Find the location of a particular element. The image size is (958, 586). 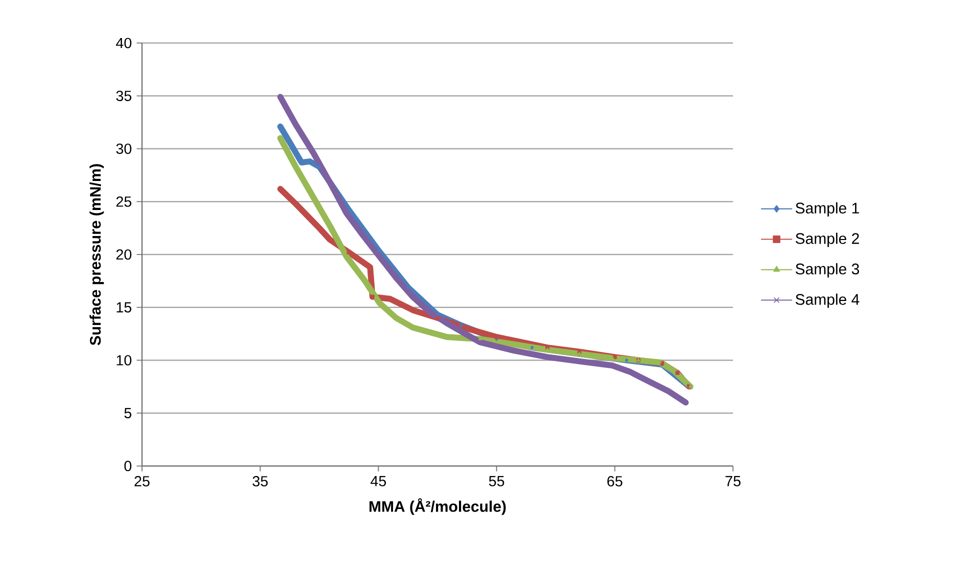

x-tick-label: 45 is located at coordinates (378, 481).